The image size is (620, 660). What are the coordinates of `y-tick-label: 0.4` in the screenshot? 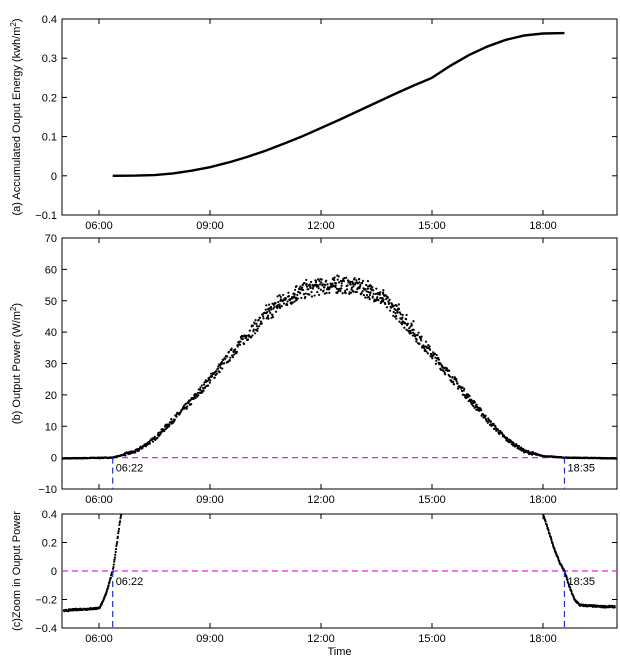 It's located at (49, 20).